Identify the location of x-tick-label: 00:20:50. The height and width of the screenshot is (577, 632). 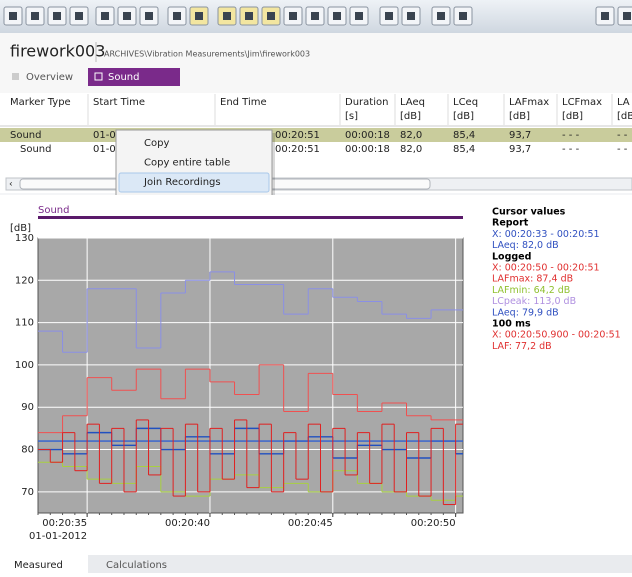
(433, 523).